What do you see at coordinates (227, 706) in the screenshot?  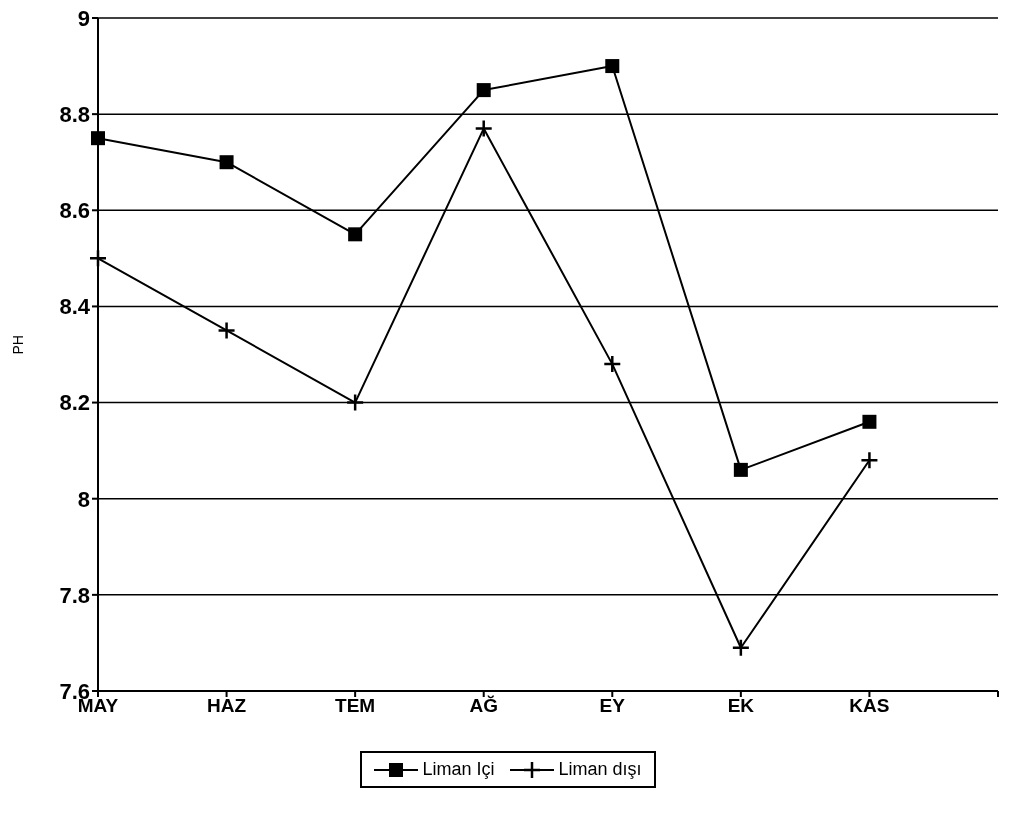 I see `x-tick-label: HAZ` at bounding box center [227, 706].